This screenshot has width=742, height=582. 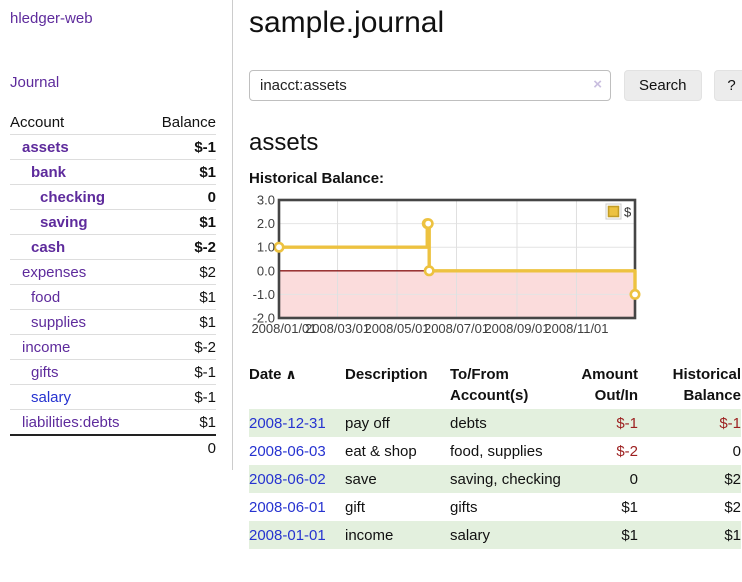 I want to click on column-header-label: Historical Balance, so click(x=706, y=384).